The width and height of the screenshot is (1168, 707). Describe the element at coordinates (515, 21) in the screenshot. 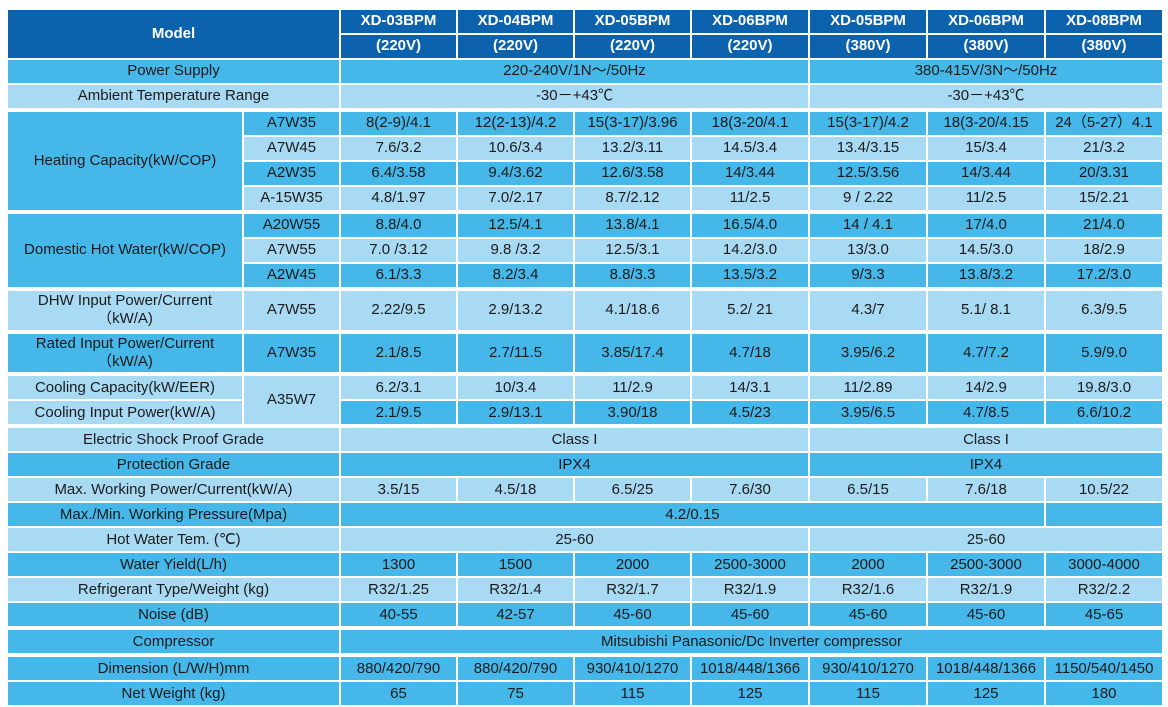

I see `col-header-xd-04bpm: XD-04BPM` at that location.